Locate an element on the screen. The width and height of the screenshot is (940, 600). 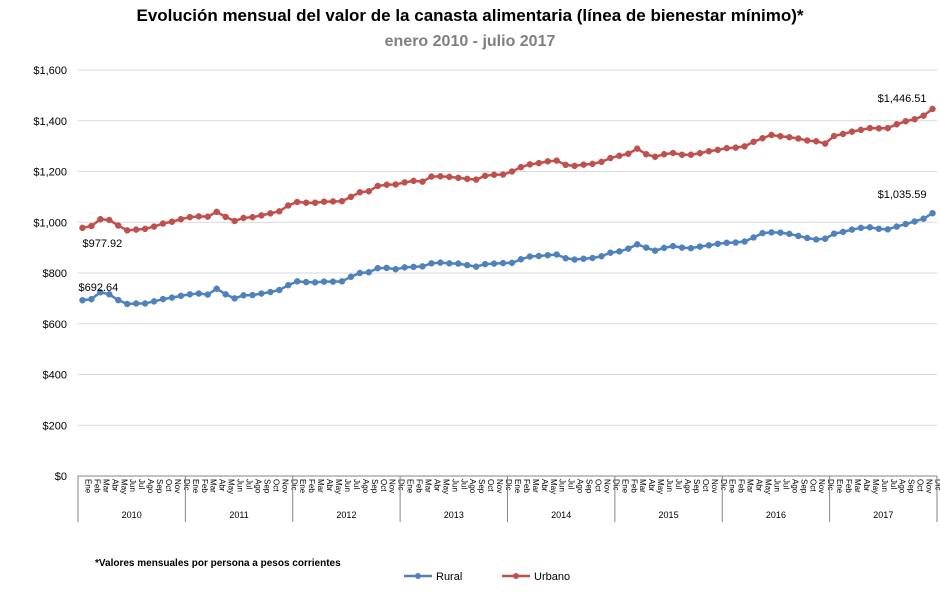
year-tick-label: 2014 is located at coordinates (561, 515).